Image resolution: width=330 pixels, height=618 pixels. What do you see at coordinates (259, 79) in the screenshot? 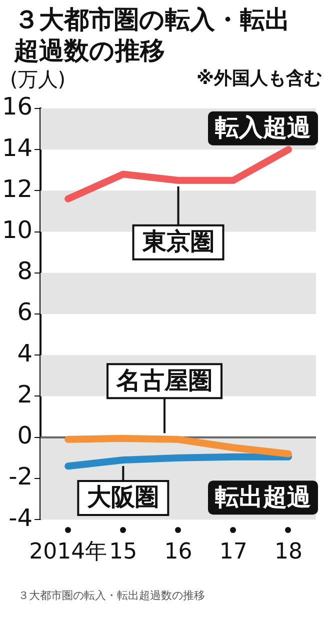
I see `text: ※外国人も含む` at bounding box center [259, 79].